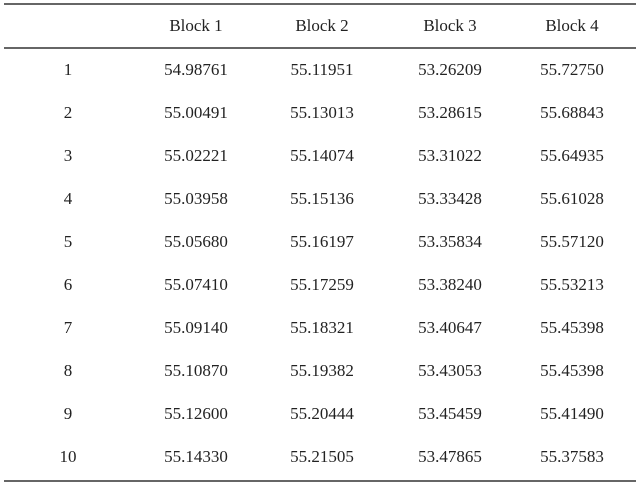 This screenshot has width=640, height=493. What do you see at coordinates (572, 155) in the screenshot?
I see `cell: 55.64935` at bounding box center [572, 155].